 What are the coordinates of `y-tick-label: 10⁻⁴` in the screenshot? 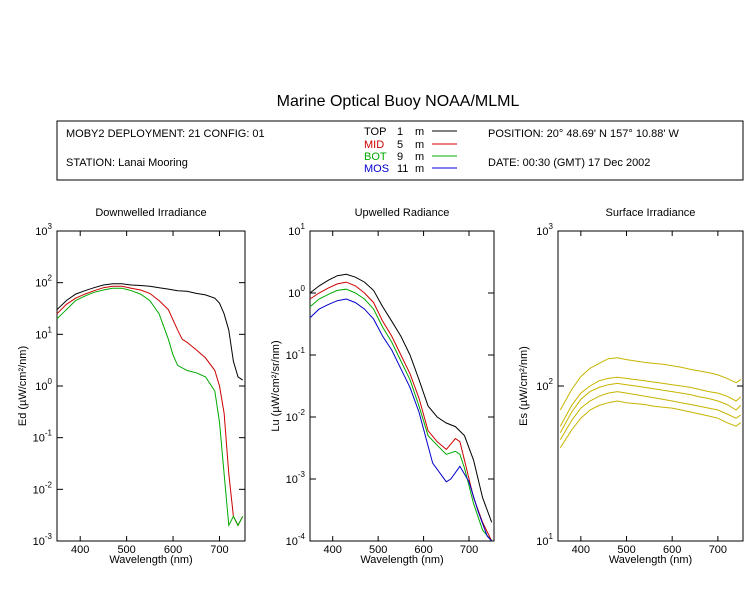 It's located at (296, 540).